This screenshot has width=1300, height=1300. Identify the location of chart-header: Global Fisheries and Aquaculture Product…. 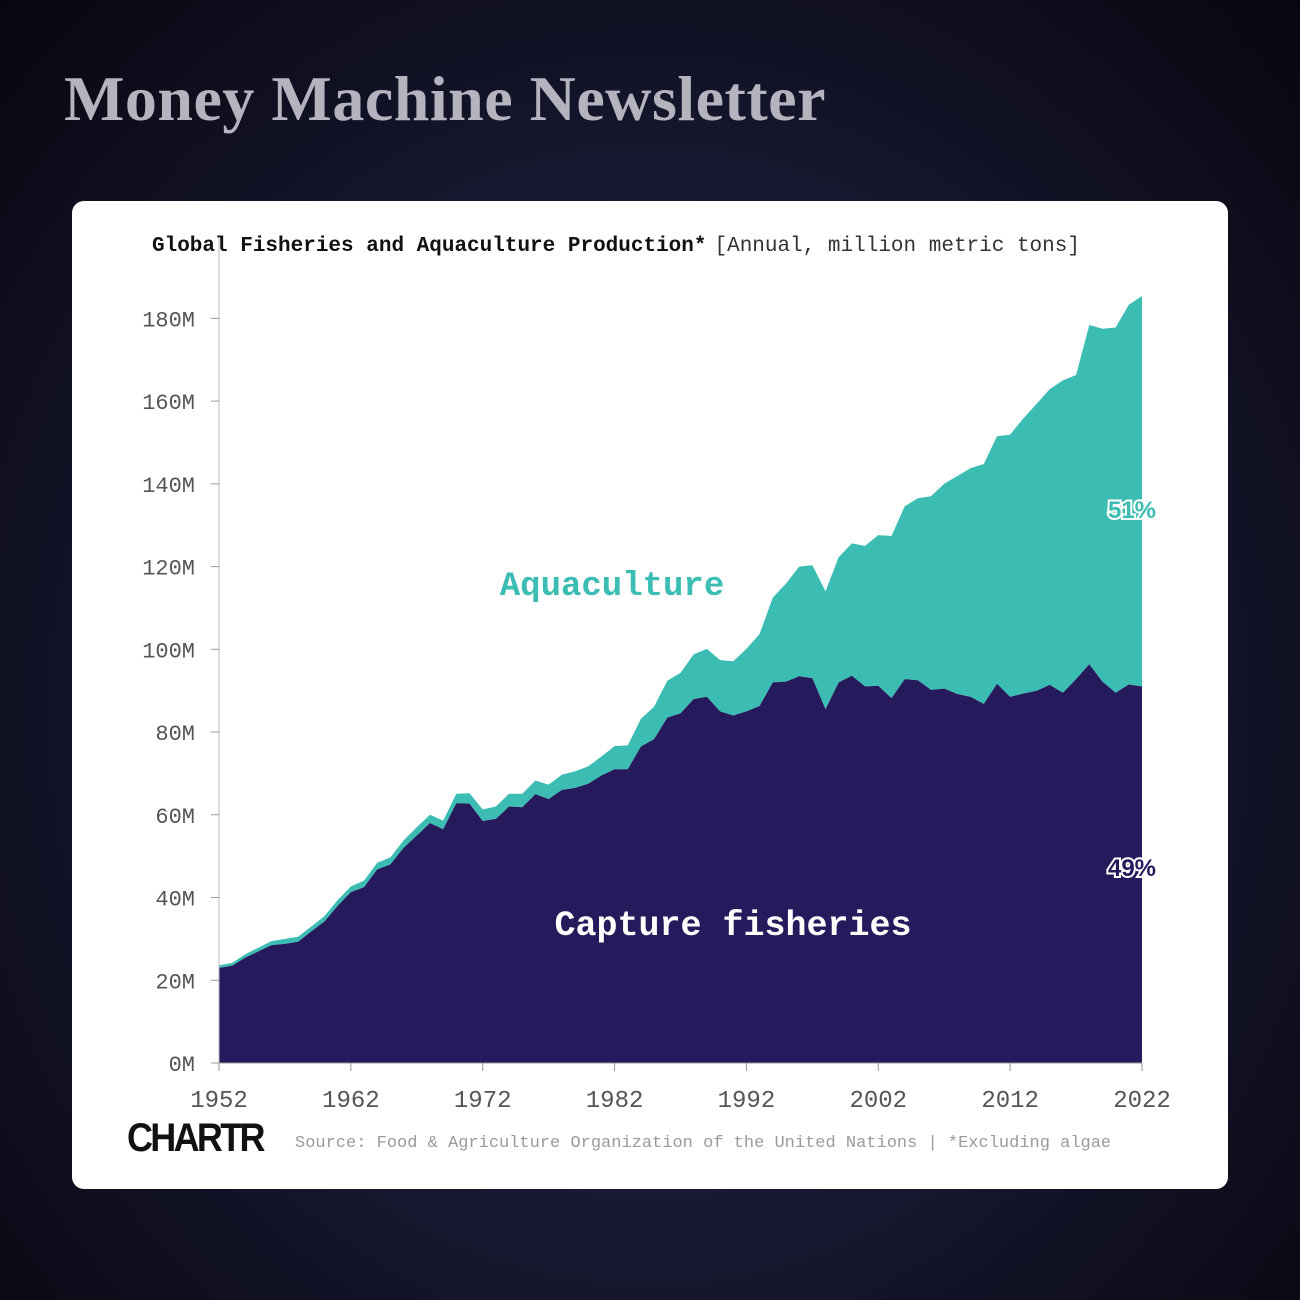
(616, 246).